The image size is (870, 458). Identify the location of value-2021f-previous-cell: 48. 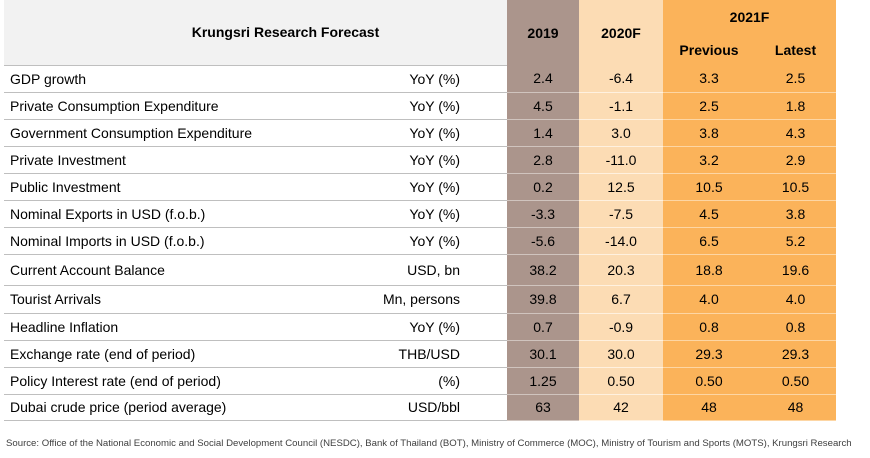
(709, 407).